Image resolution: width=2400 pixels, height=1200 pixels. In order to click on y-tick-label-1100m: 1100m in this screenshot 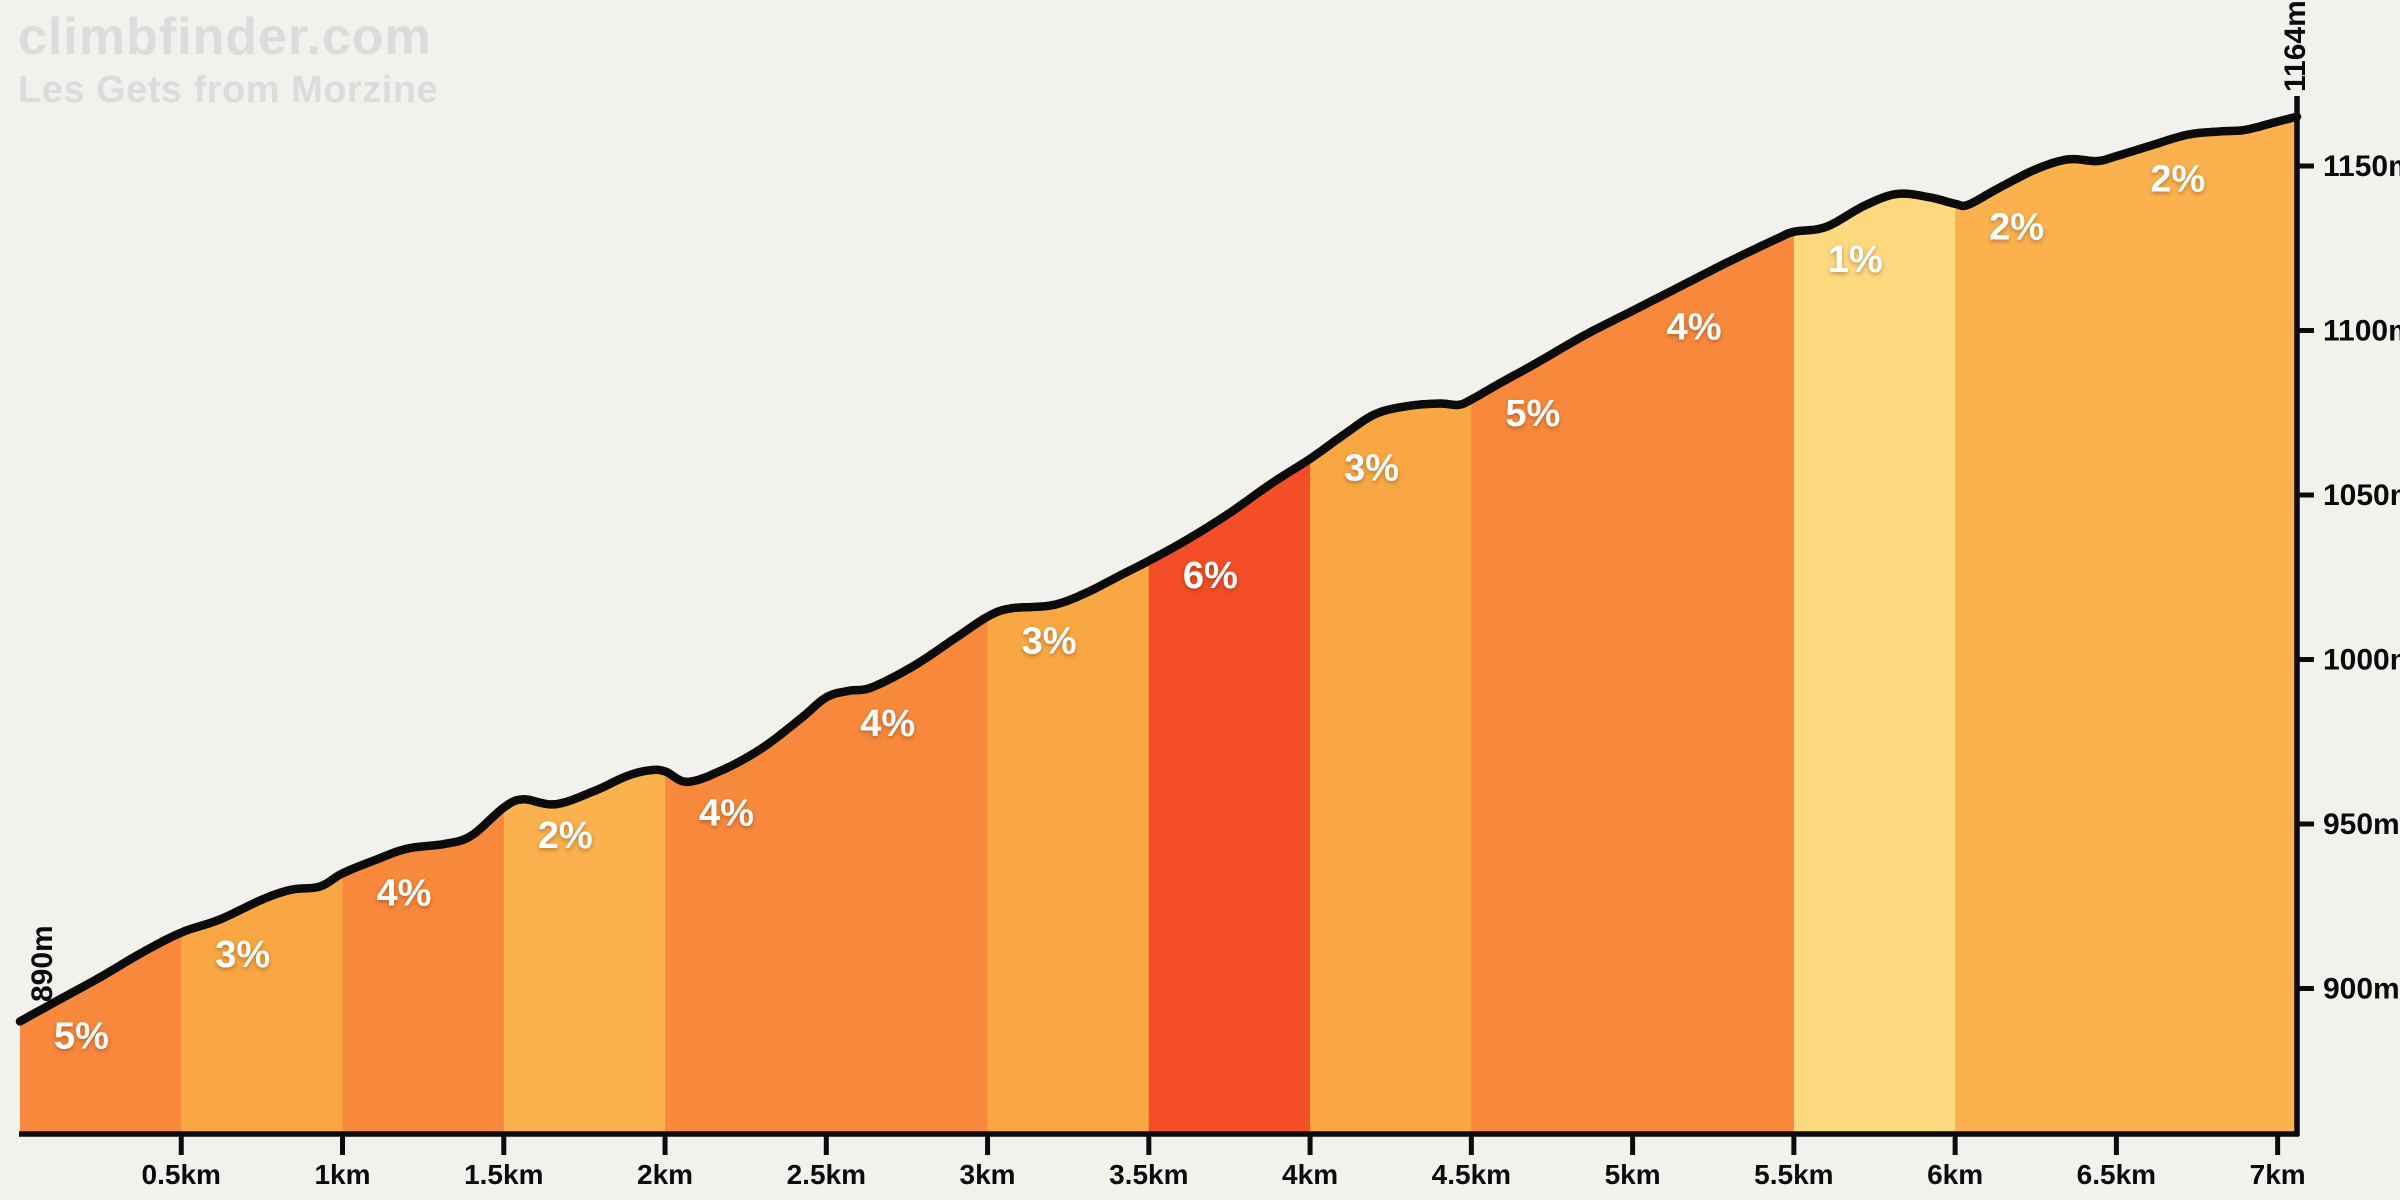, I will do `click(2361, 331)`.